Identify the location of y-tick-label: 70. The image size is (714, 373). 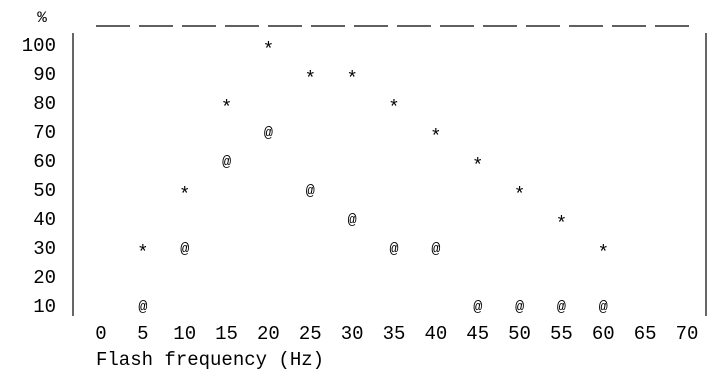
(44, 133).